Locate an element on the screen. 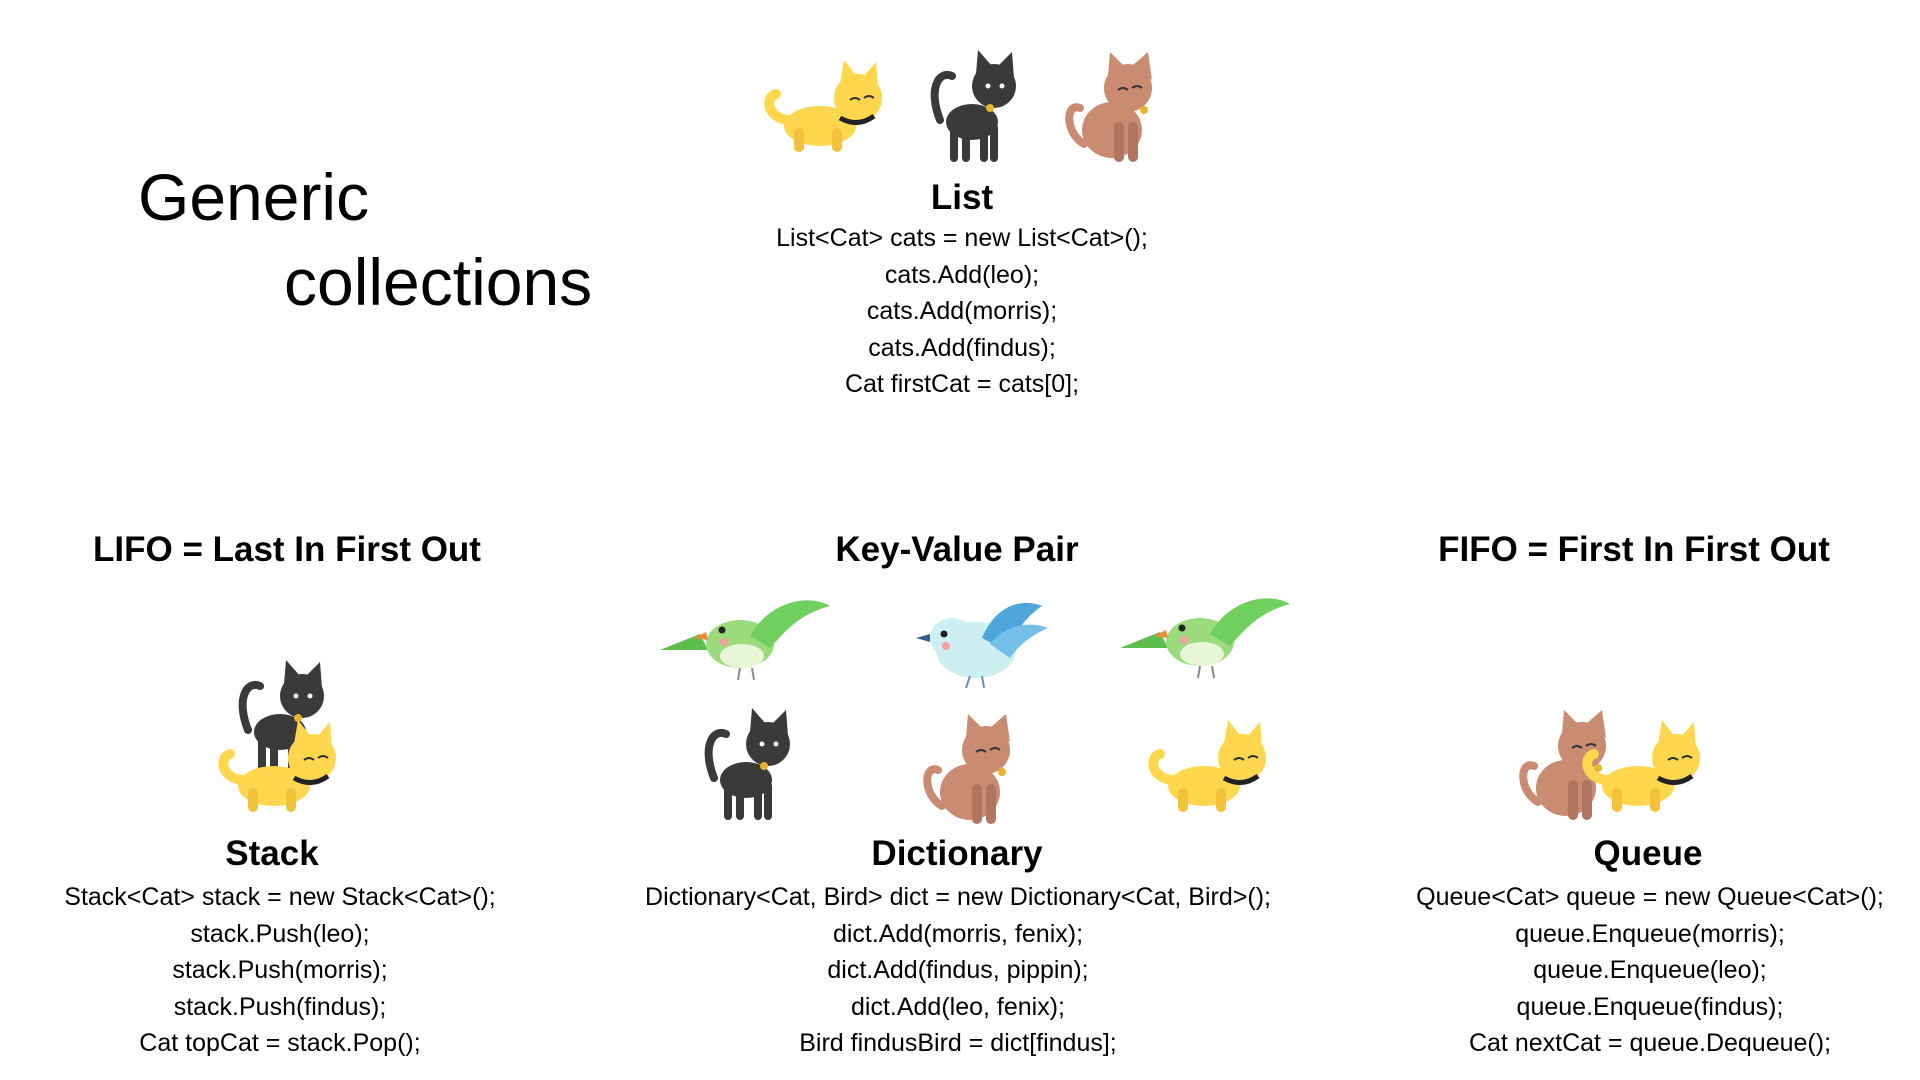  code-line: stack.Push(findus); is located at coordinates (280, 1006).